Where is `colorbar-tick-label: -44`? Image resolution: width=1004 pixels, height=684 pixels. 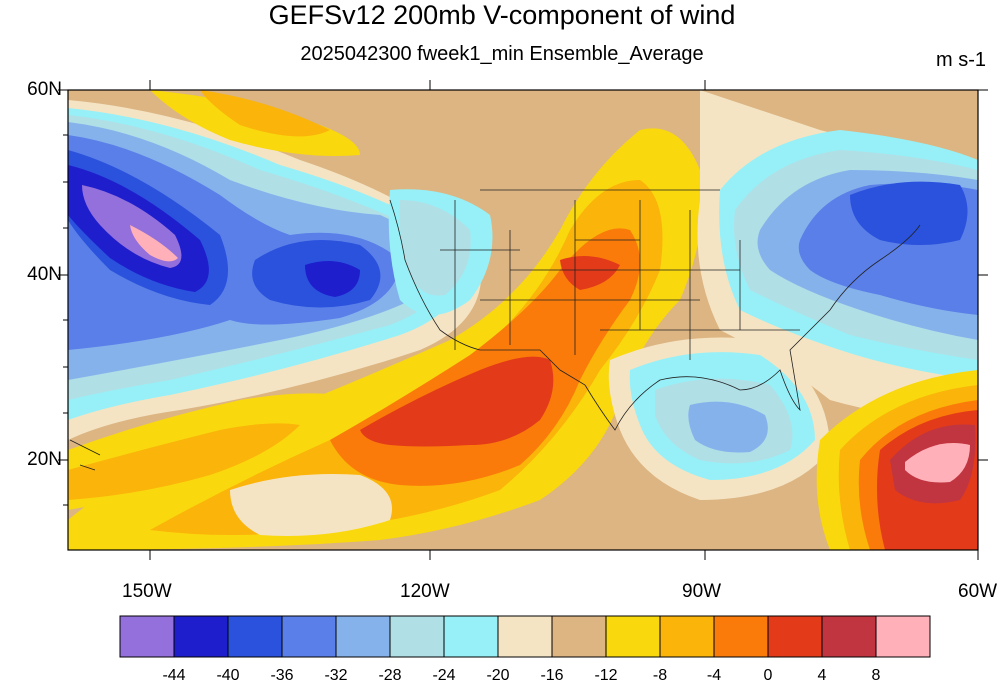 colorbar-tick-label: -44 is located at coordinates (174, 675).